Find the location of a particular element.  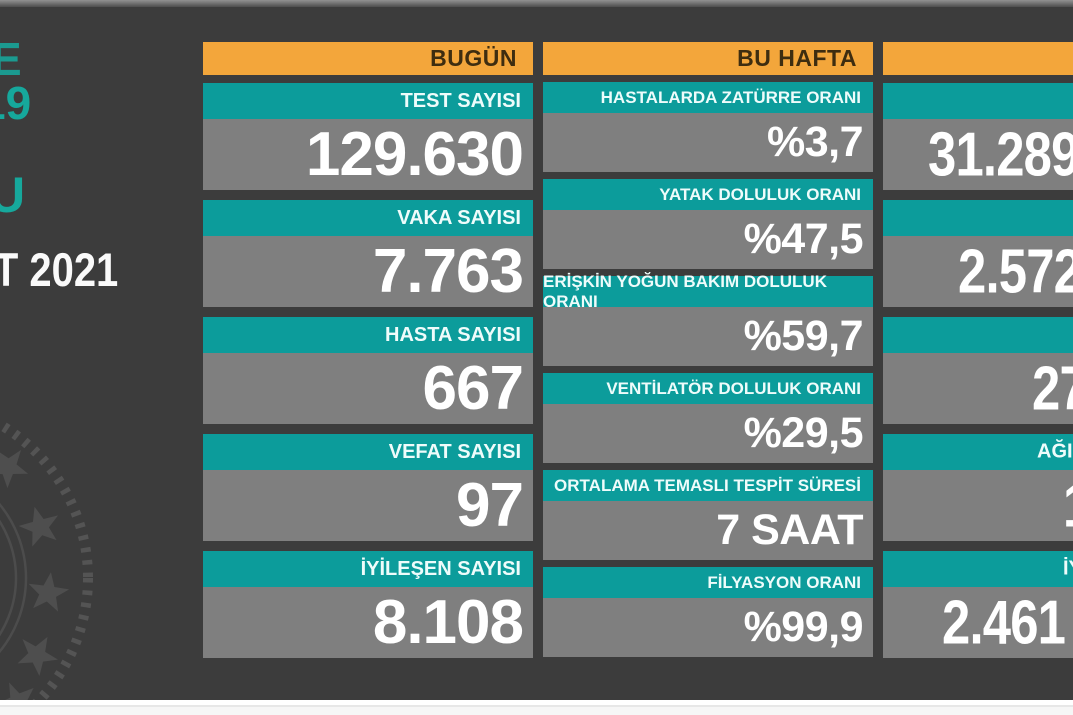

stat-label-bar: ORTALAMA TEMASLI TESPİT SÜRESİ is located at coordinates (708, 485).